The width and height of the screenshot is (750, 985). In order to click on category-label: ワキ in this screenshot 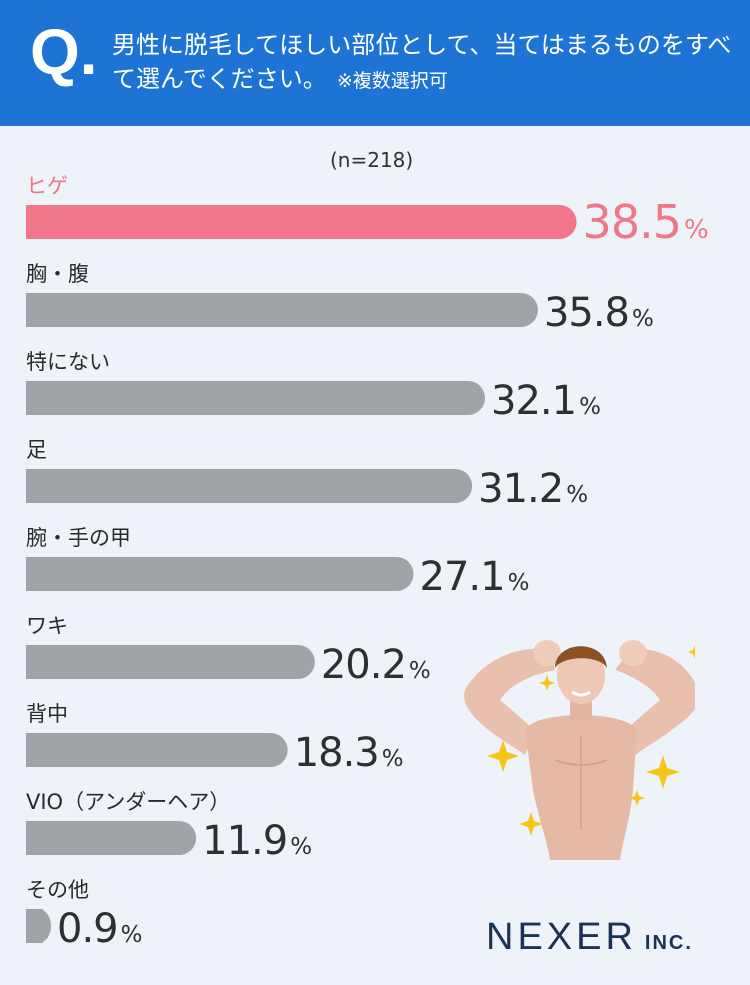, I will do `click(47, 626)`.